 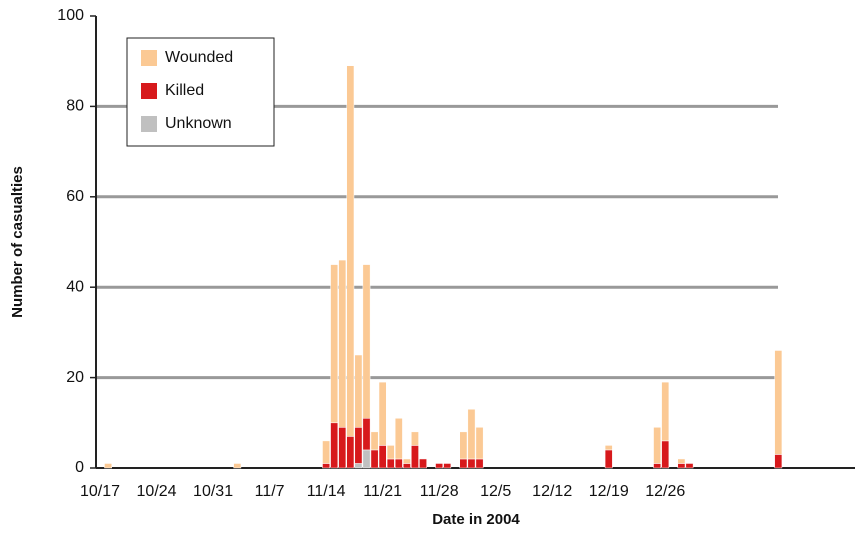 What do you see at coordinates (75, 377) in the screenshot?
I see `y-tick-label: 20` at bounding box center [75, 377].